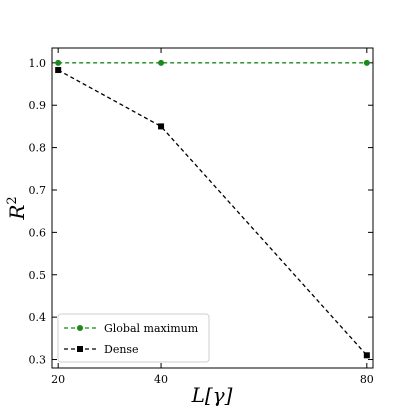 This screenshot has height=415, width=415. Describe the element at coordinates (38, 63) in the screenshot. I see `y-tick-label: 1.0` at that location.